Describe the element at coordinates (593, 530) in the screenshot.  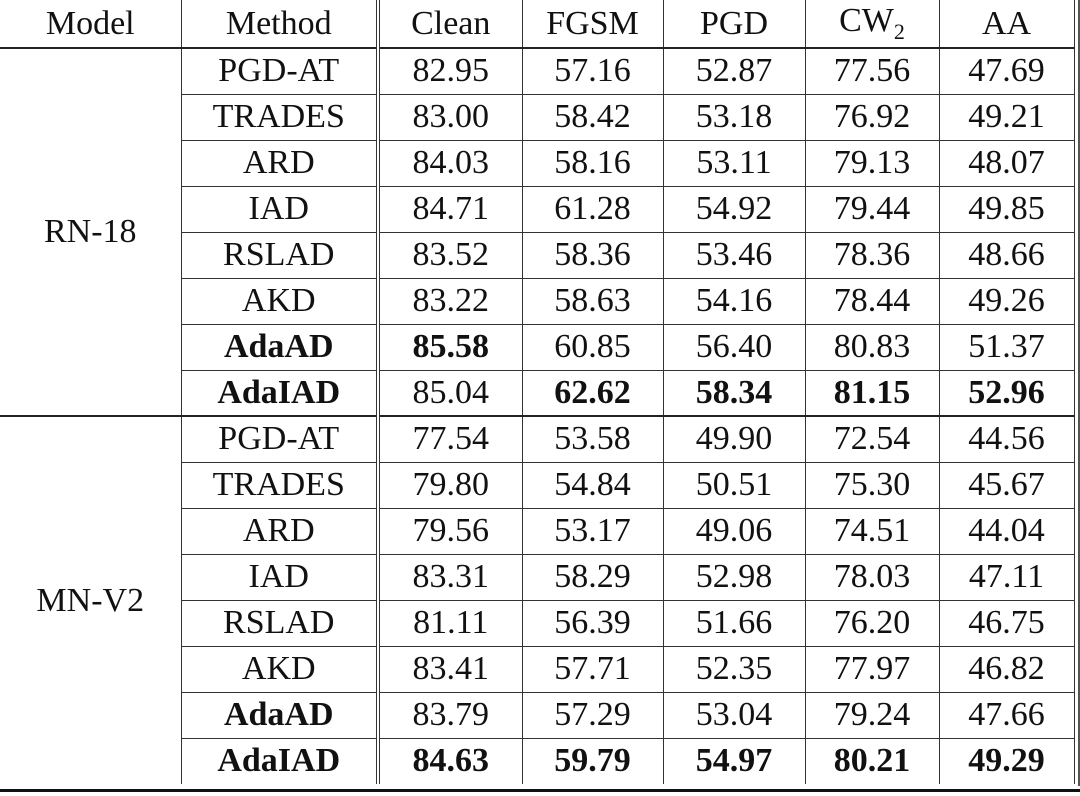
I see `fgsm-cell: 53.17` at that location.